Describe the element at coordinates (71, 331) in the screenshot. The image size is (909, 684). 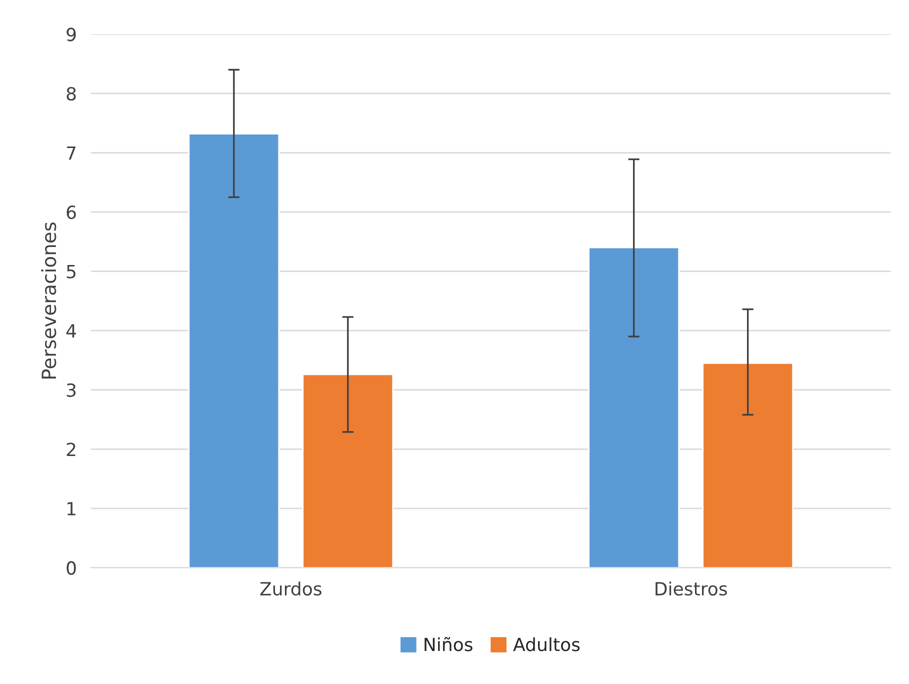
I see `y-tick-label: 4` at that location.